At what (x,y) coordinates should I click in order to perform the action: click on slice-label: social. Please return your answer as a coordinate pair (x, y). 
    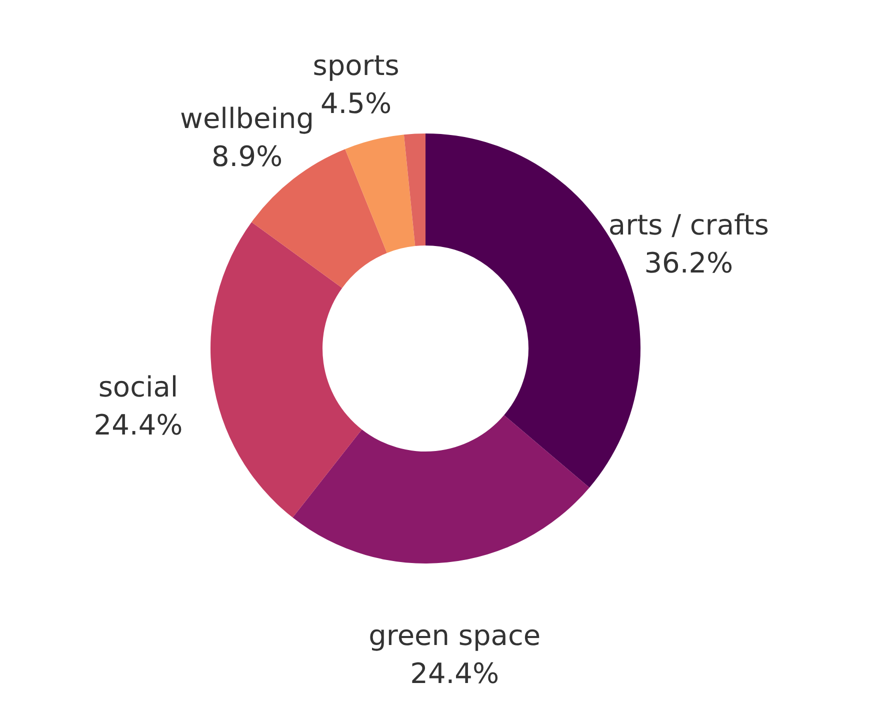
    Looking at the image, I should click on (138, 387).